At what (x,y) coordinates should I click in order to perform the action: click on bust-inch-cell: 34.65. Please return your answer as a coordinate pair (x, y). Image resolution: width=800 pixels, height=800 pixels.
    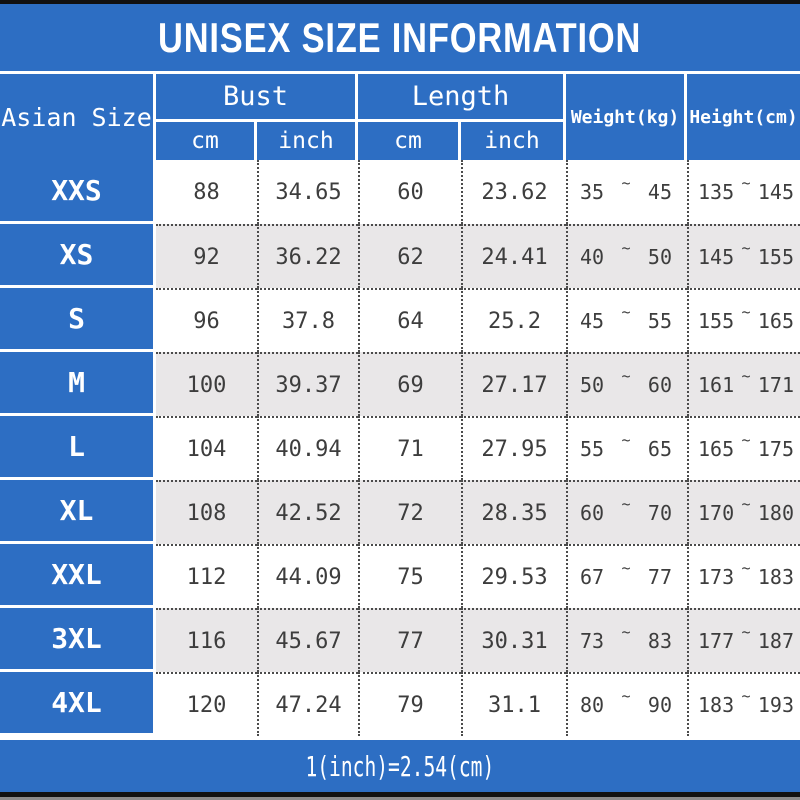
    Looking at the image, I should click on (307, 192).